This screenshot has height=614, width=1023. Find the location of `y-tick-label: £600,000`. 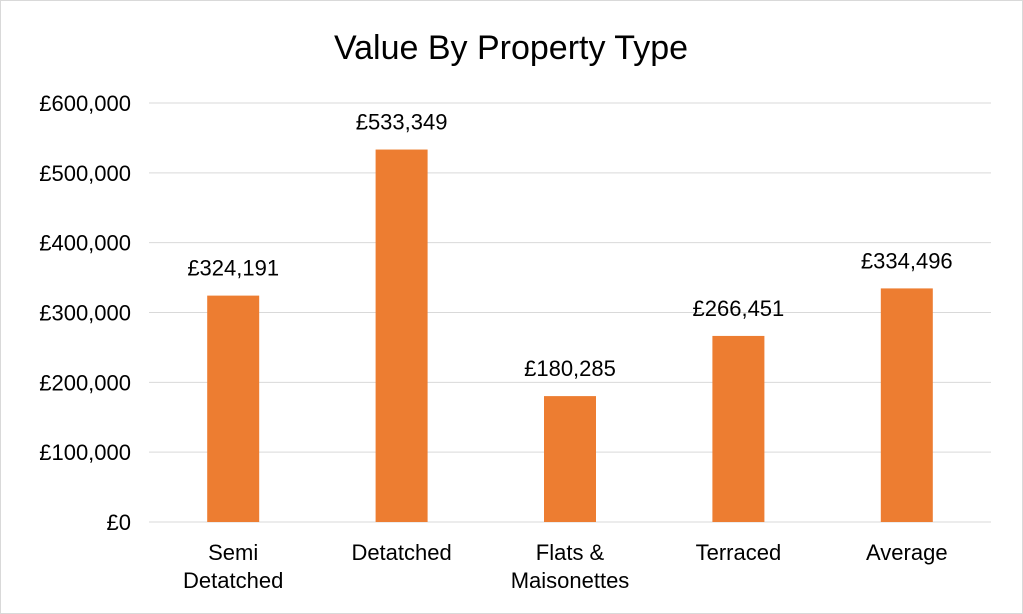

y-tick-label: £600,000 is located at coordinates (85, 103).